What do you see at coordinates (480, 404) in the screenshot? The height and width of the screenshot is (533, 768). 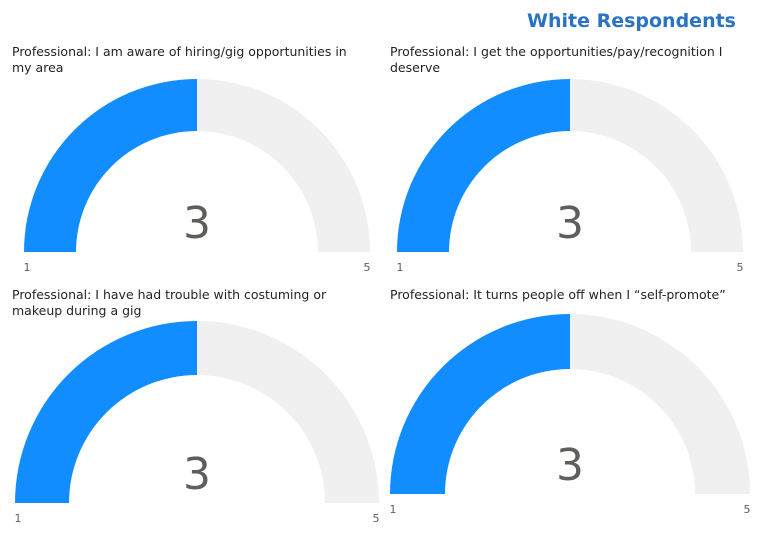 I see `gauge-4-value-arc` at bounding box center [480, 404].